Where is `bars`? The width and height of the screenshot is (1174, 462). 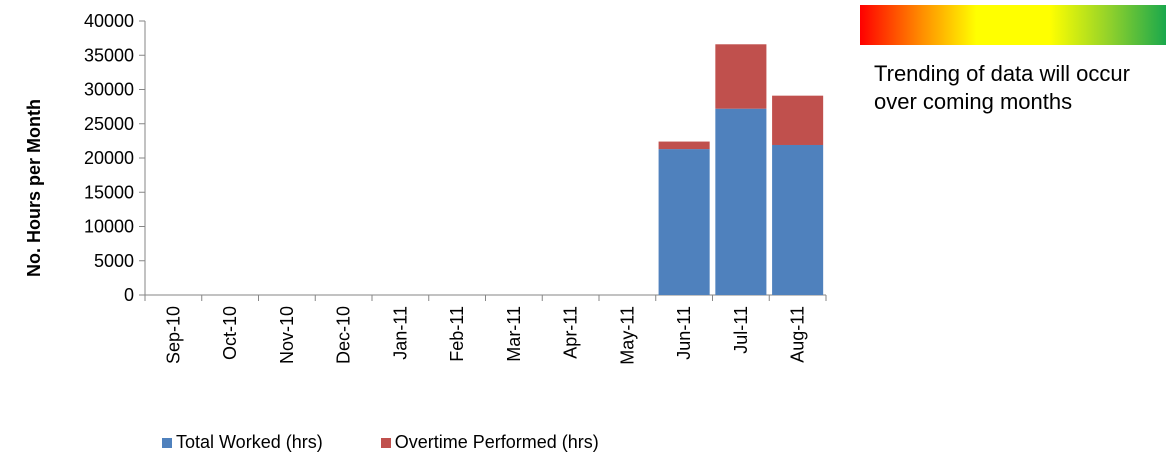
bars is located at coordinates (741, 170).